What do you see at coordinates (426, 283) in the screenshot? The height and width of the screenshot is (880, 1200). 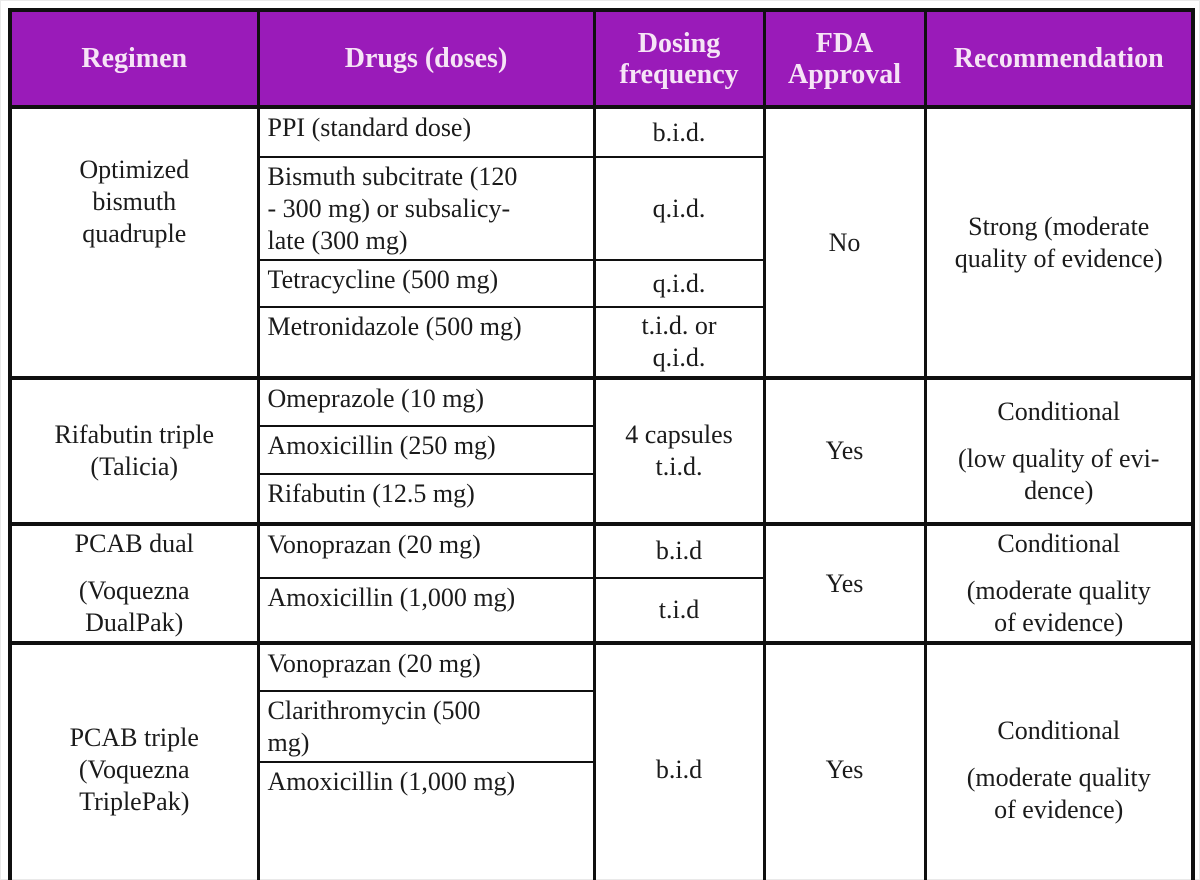 I see `drug-cell: Tetracycline (500 mg)` at bounding box center [426, 283].